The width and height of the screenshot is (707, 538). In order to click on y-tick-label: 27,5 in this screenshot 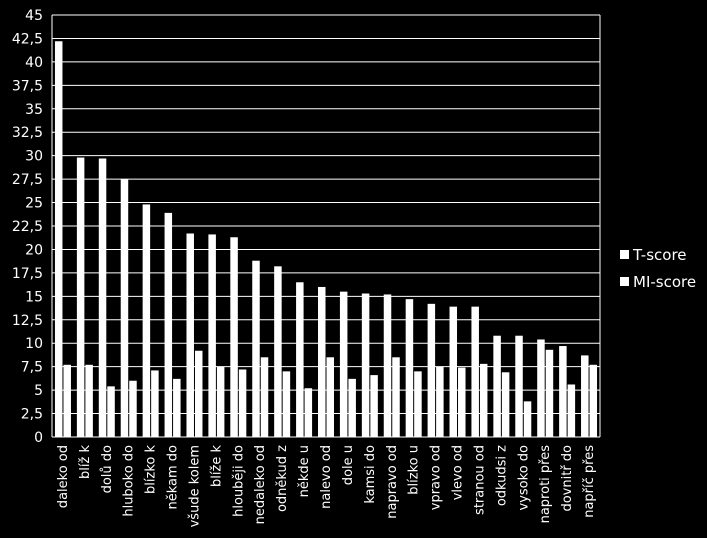, I will do `click(27, 180)`.